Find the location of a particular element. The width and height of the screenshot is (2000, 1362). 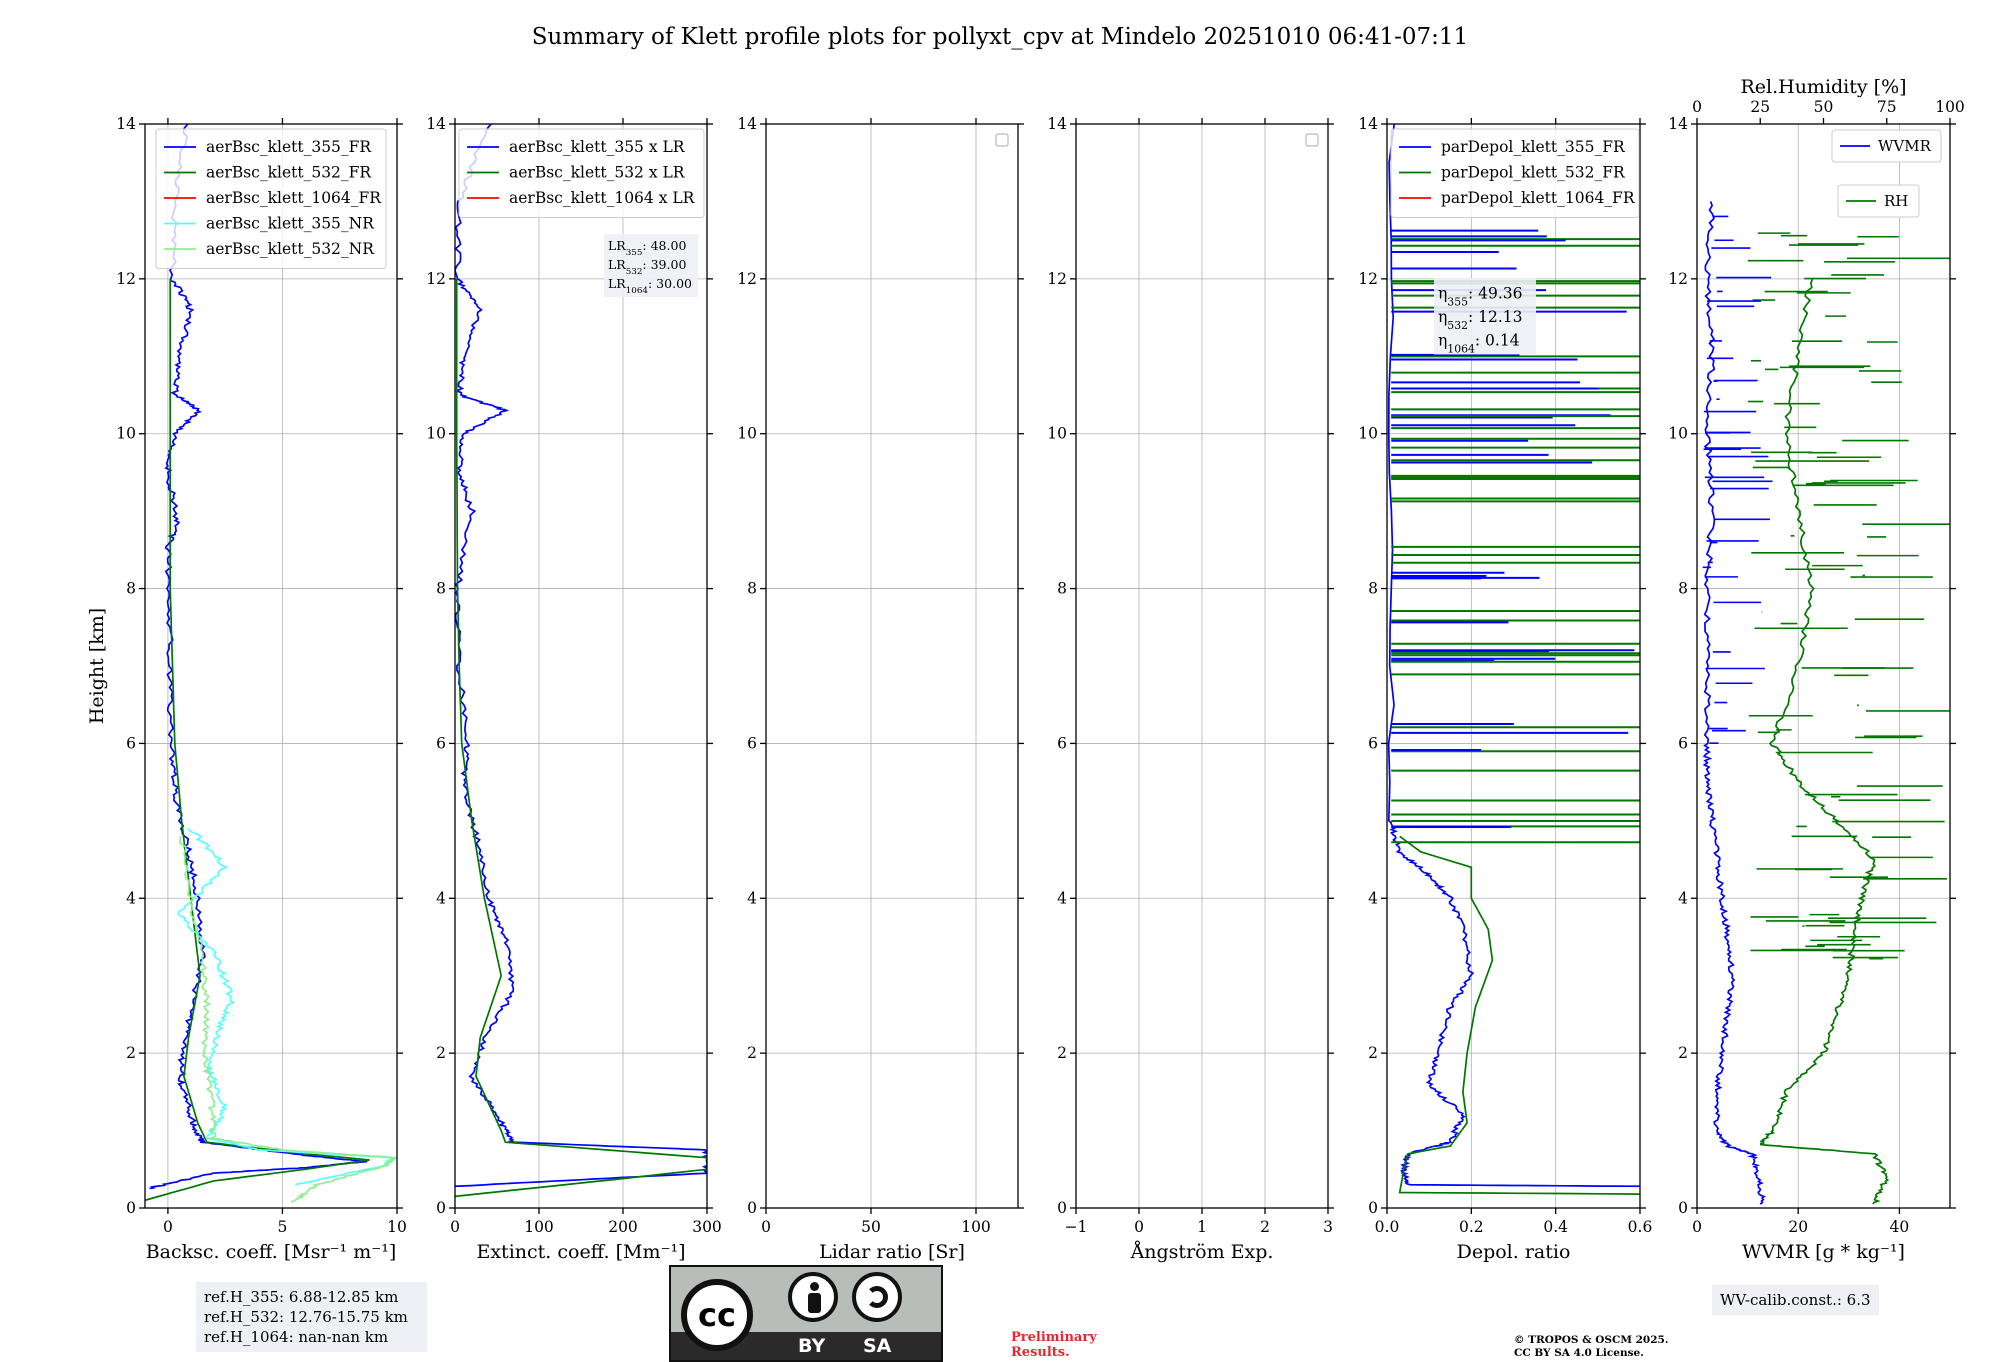

legend-label: aerBsc_klett_532 x LR is located at coordinates (597, 173).